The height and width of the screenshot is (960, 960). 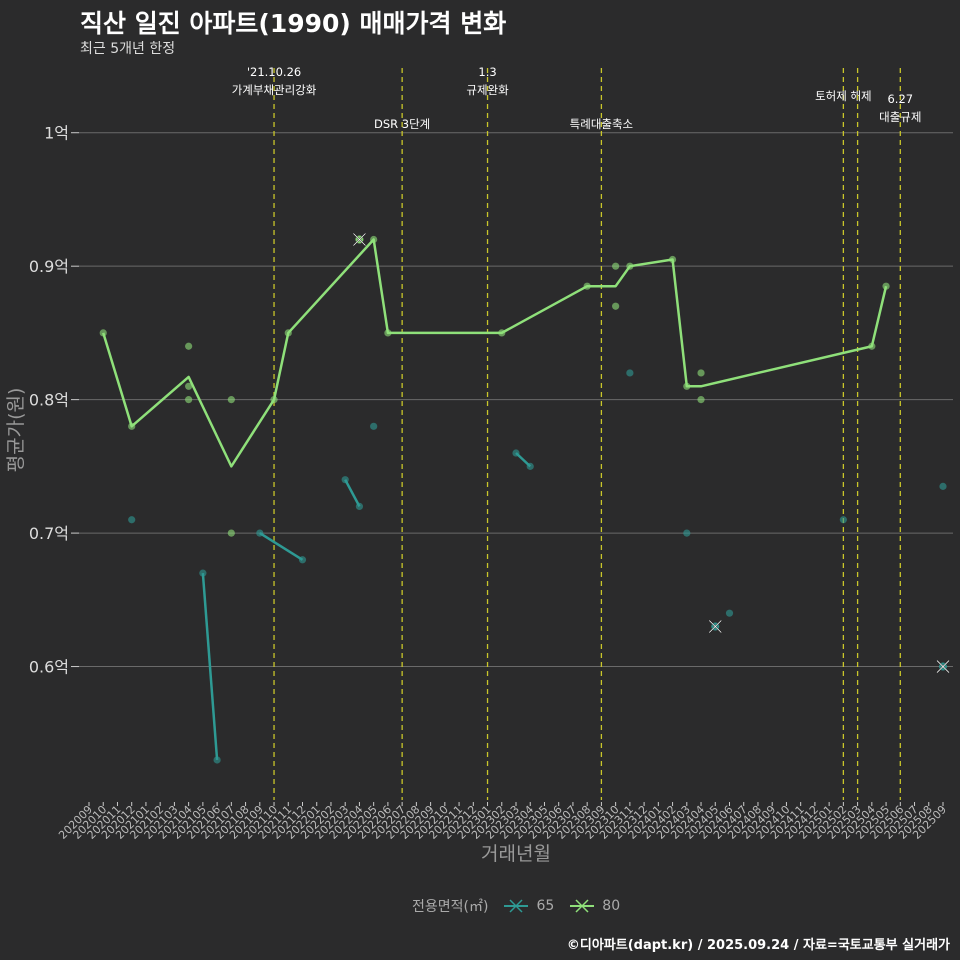 I want to click on event-label: '21.10.26, so click(x=274, y=72).